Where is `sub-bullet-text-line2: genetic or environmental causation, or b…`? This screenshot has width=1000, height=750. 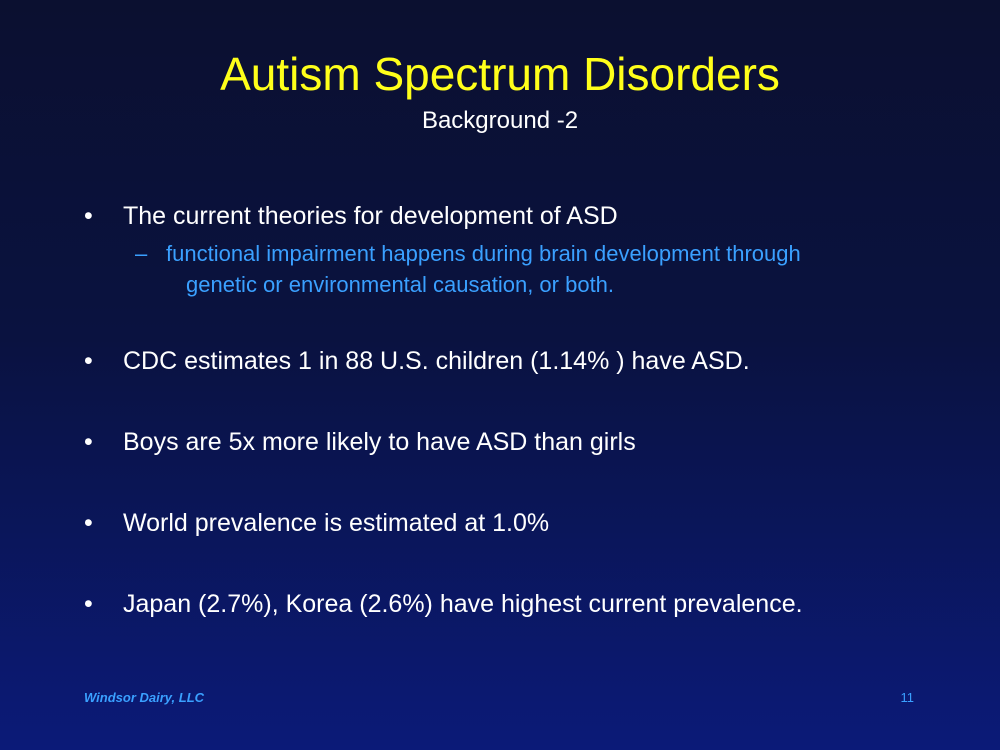
sub-bullet-text-line2: genetic or environmental causation, or b… is located at coordinates (400, 284).